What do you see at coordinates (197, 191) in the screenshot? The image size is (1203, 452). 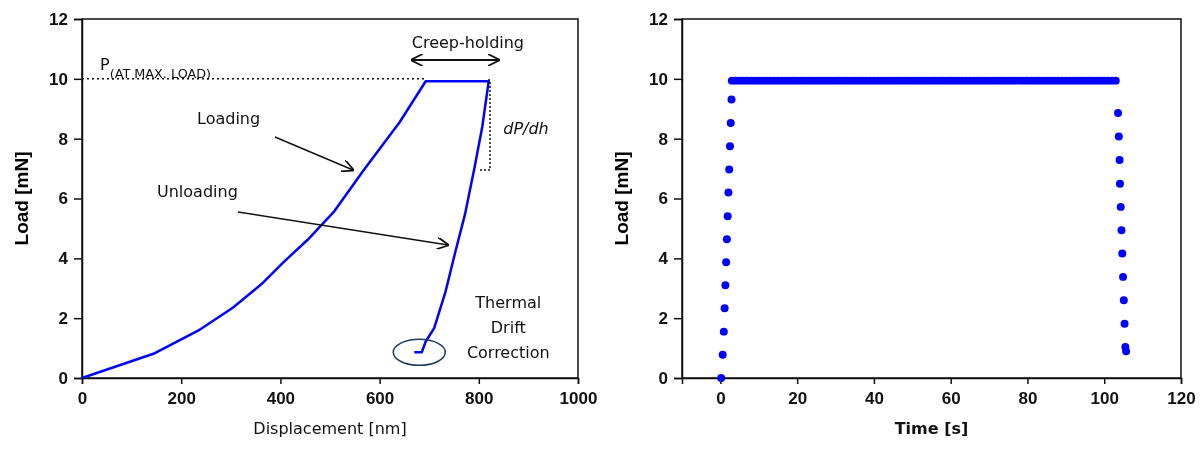 I see `annotation: Unloading` at bounding box center [197, 191].